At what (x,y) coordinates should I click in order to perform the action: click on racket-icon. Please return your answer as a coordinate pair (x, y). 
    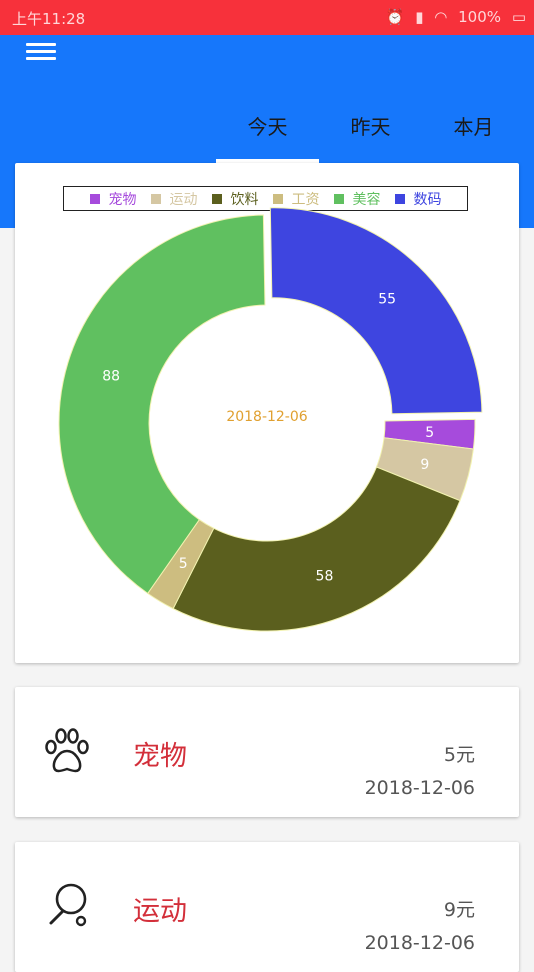
    Looking at the image, I should click on (68, 905).